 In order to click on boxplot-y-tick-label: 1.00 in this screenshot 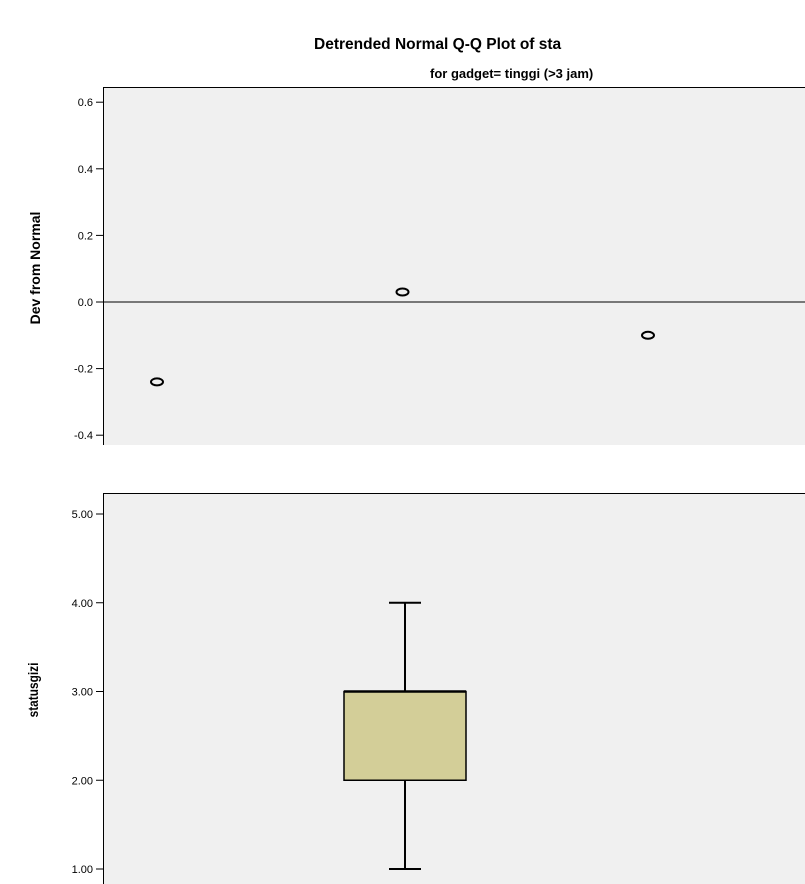, I will do `click(82, 870)`.